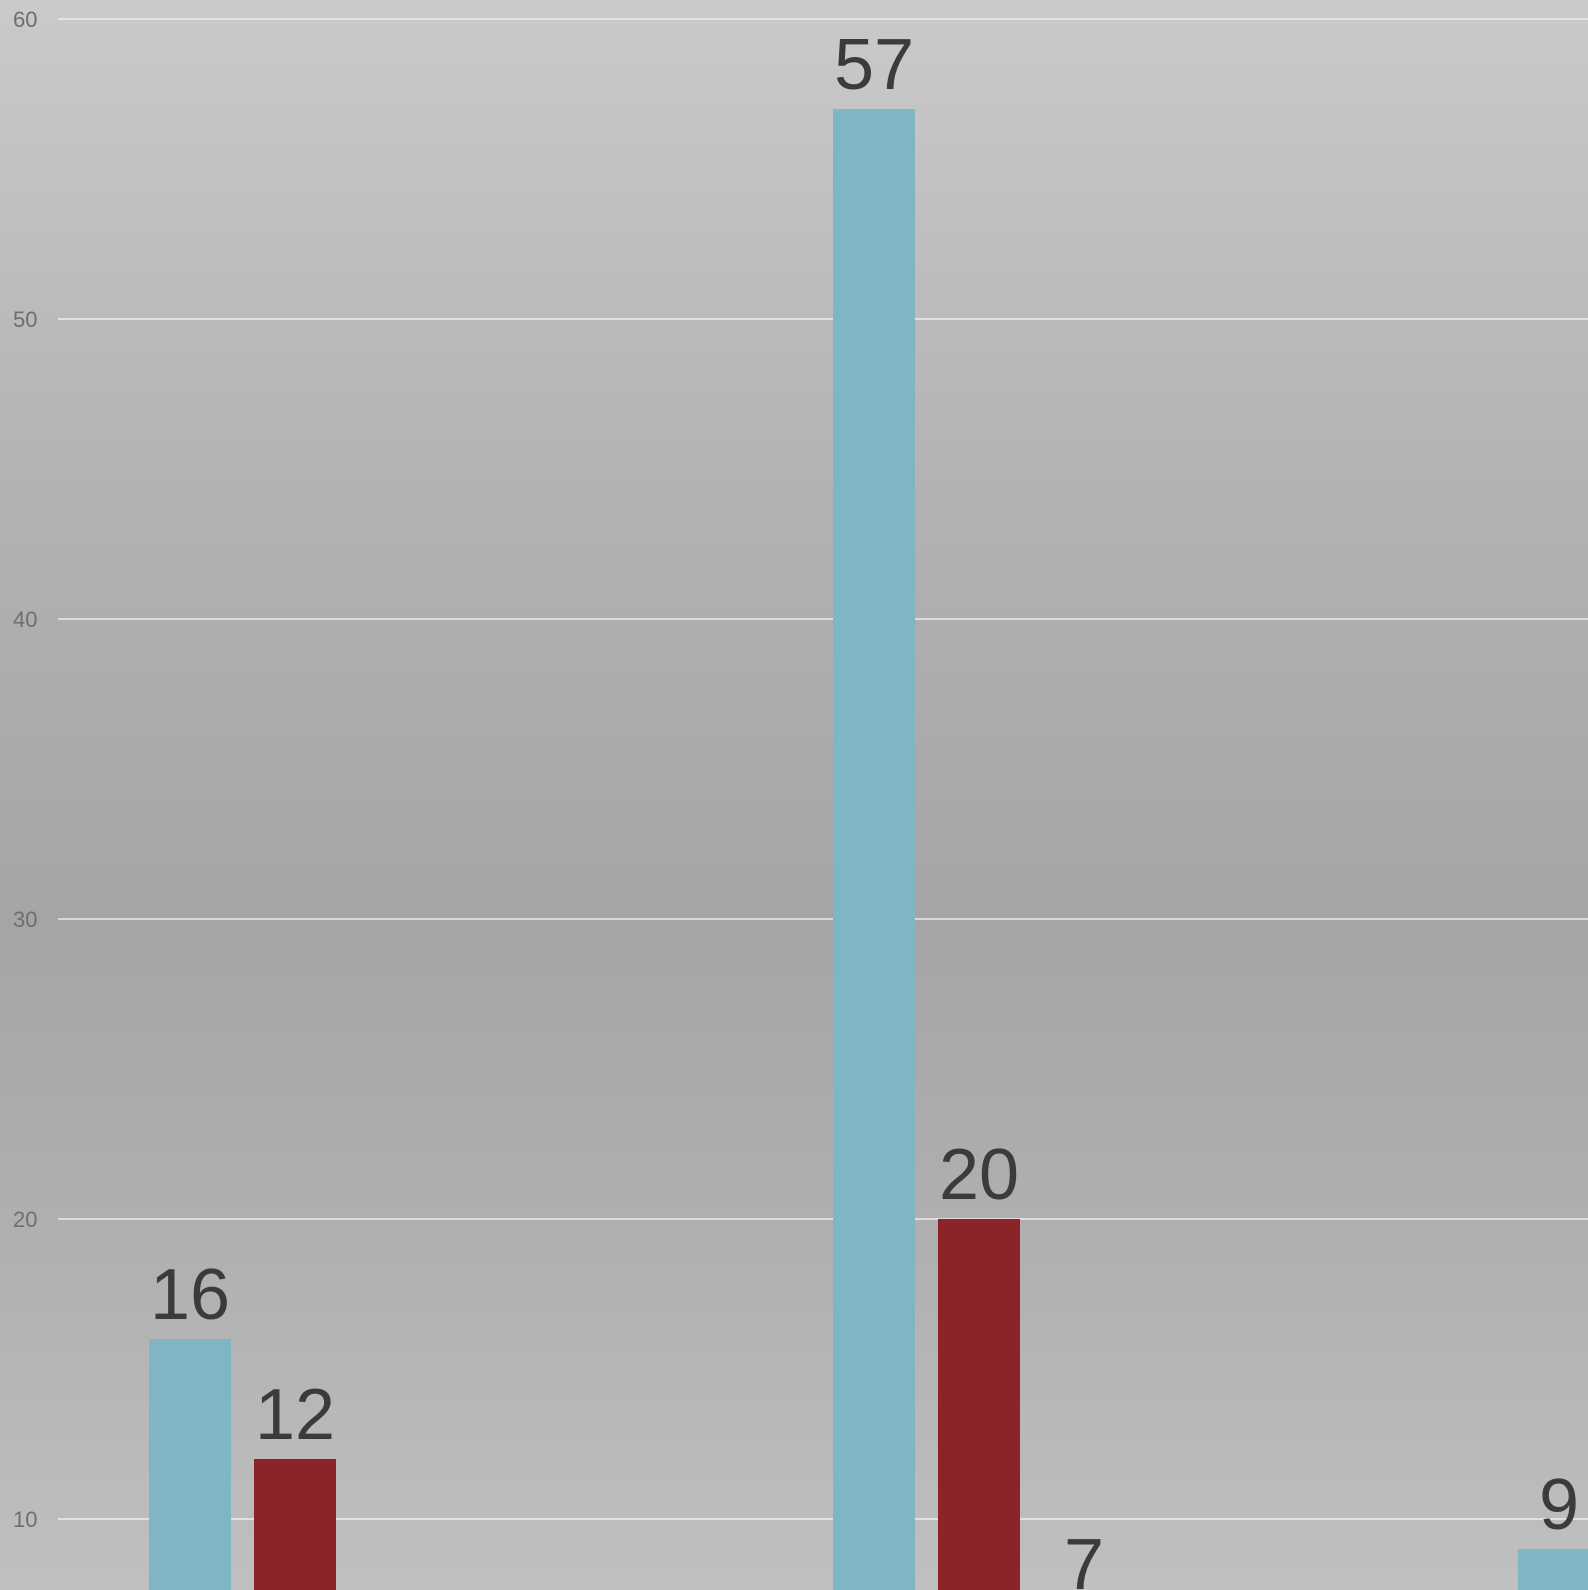 The width and height of the screenshot is (1588, 1590). What do you see at coordinates (25, 919) in the screenshot?
I see `y-tick-label: 30` at bounding box center [25, 919].